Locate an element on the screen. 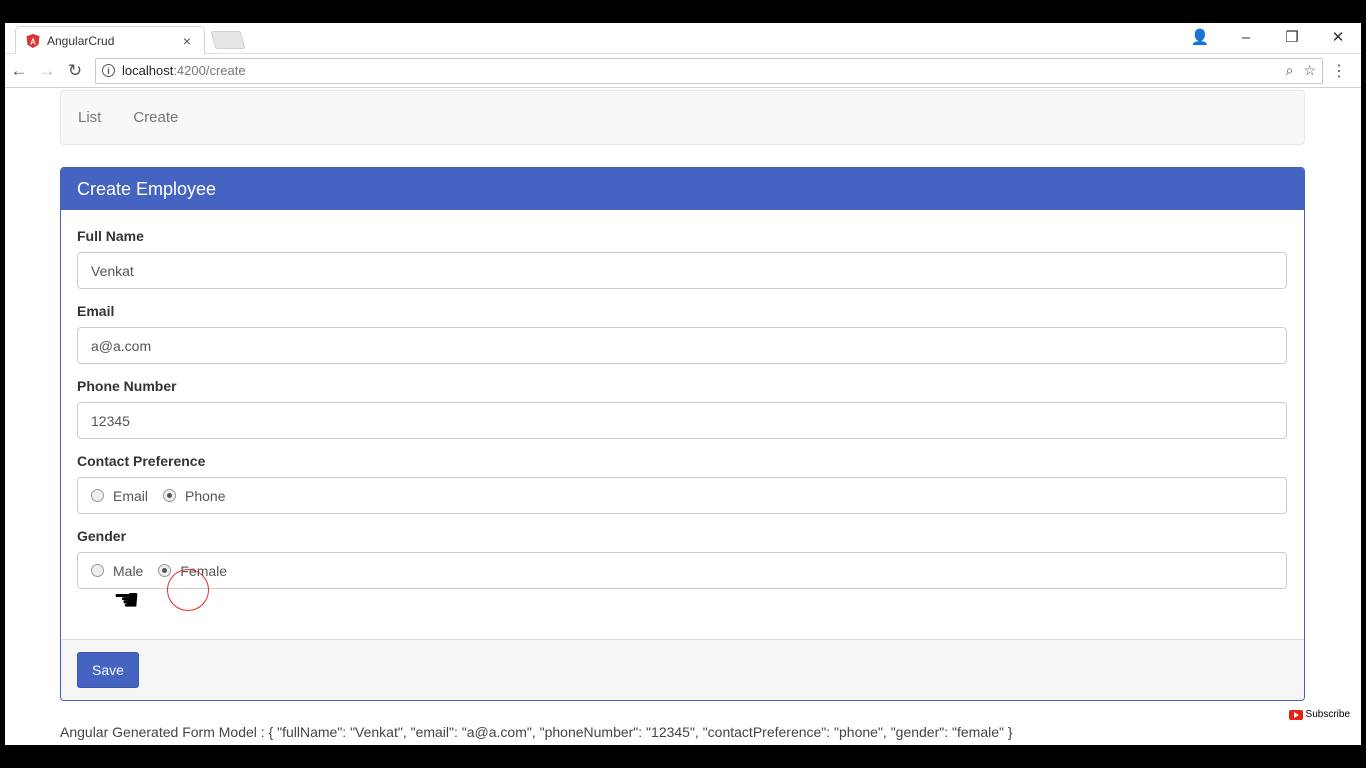 The height and width of the screenshot is (768, 1366). contact-email-label: Email is located at coordinates (131, 495).